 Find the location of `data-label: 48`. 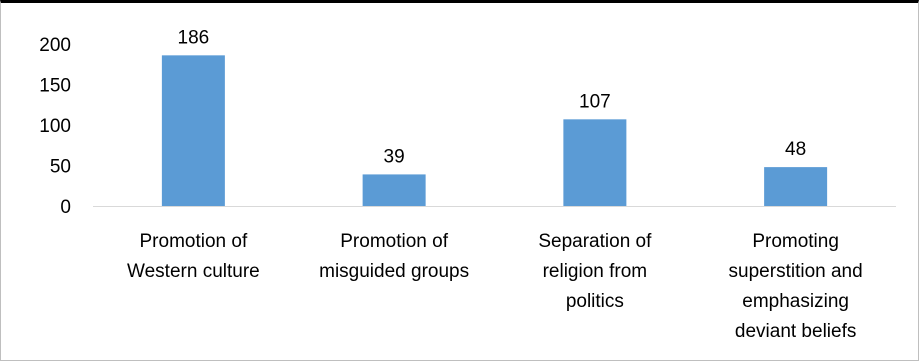

data-label: 48 is located at coordinates (795, 149).